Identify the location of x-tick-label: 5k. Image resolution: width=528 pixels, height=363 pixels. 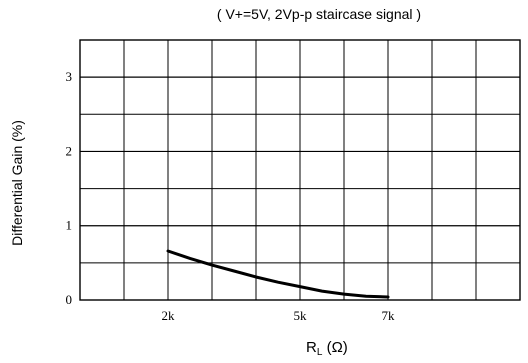
(301, 315).